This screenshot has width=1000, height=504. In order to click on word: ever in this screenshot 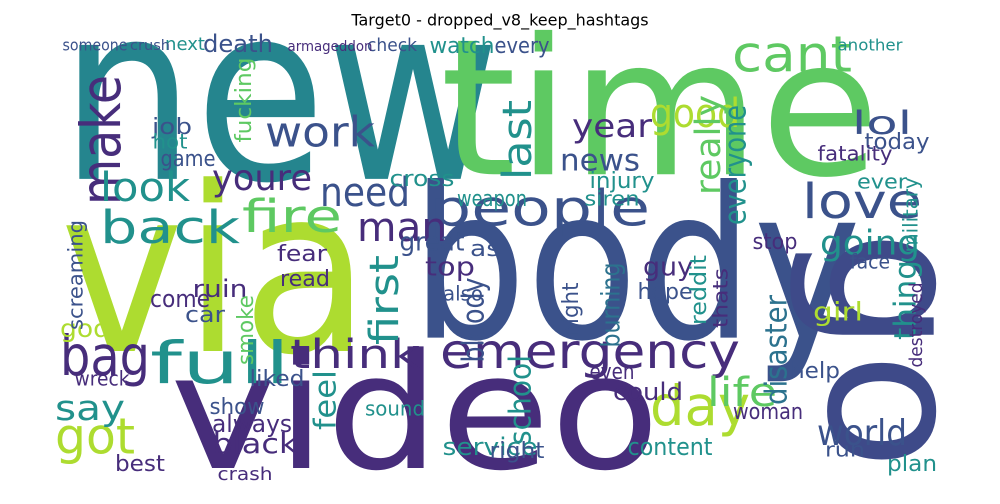, I will do `click(882, 182)`.